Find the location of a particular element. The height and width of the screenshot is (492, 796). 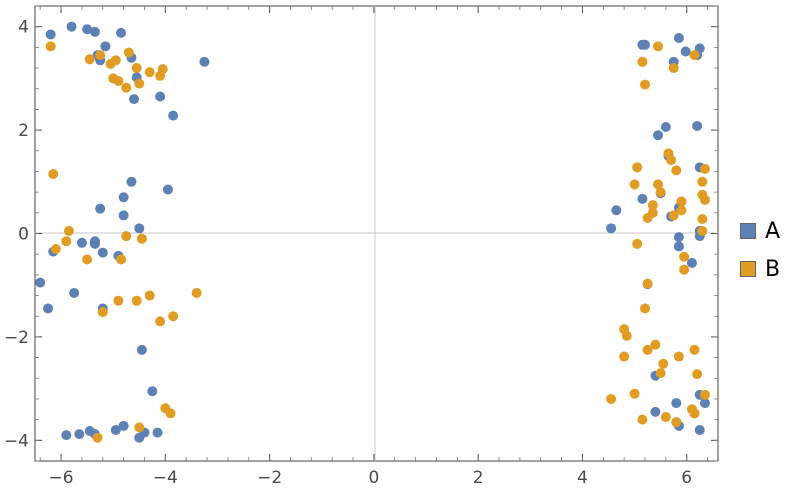

x-tick-label: 2 is located at coordinates (478, 478).